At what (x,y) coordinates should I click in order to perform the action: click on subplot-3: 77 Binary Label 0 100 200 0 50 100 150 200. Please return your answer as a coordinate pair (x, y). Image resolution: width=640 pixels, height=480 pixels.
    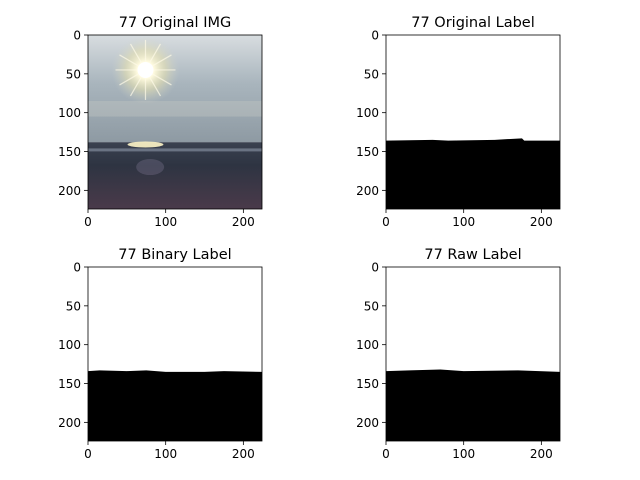
    Looking at the image, I should click on (160, 354).